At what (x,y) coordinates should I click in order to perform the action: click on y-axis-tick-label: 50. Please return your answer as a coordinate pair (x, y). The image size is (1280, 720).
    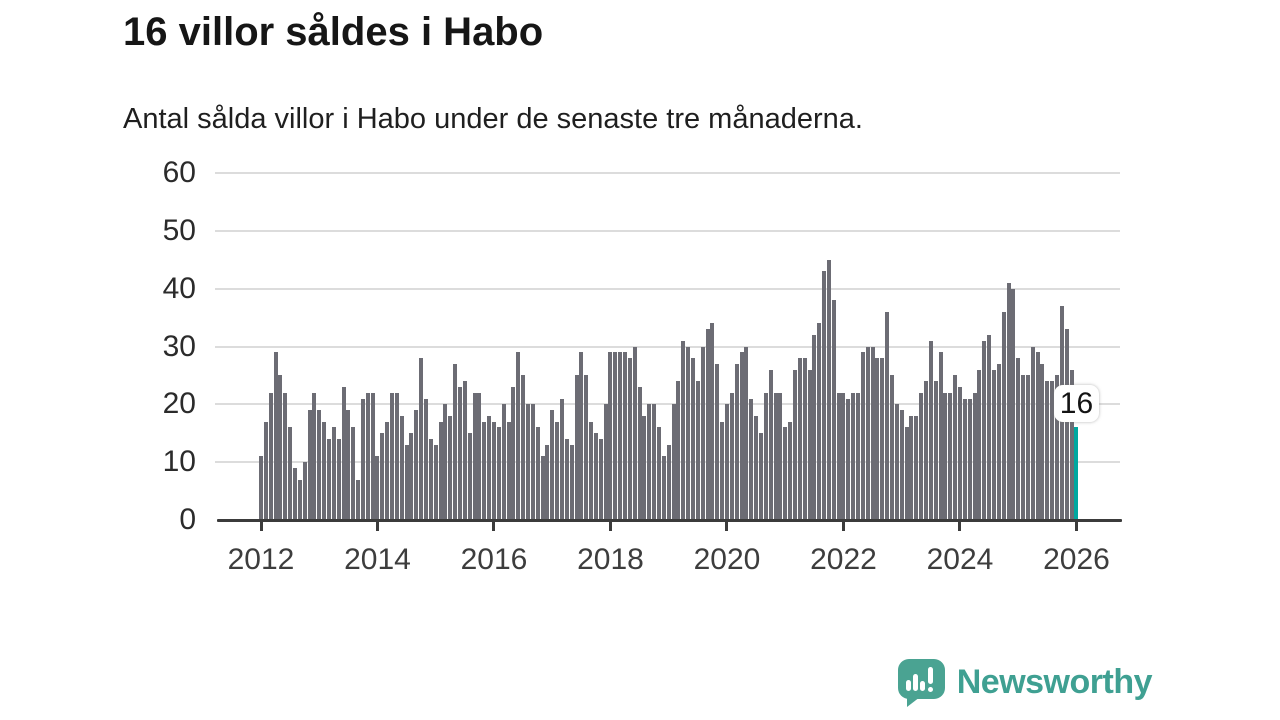
    Looking at the image, I should click on (179, 230).